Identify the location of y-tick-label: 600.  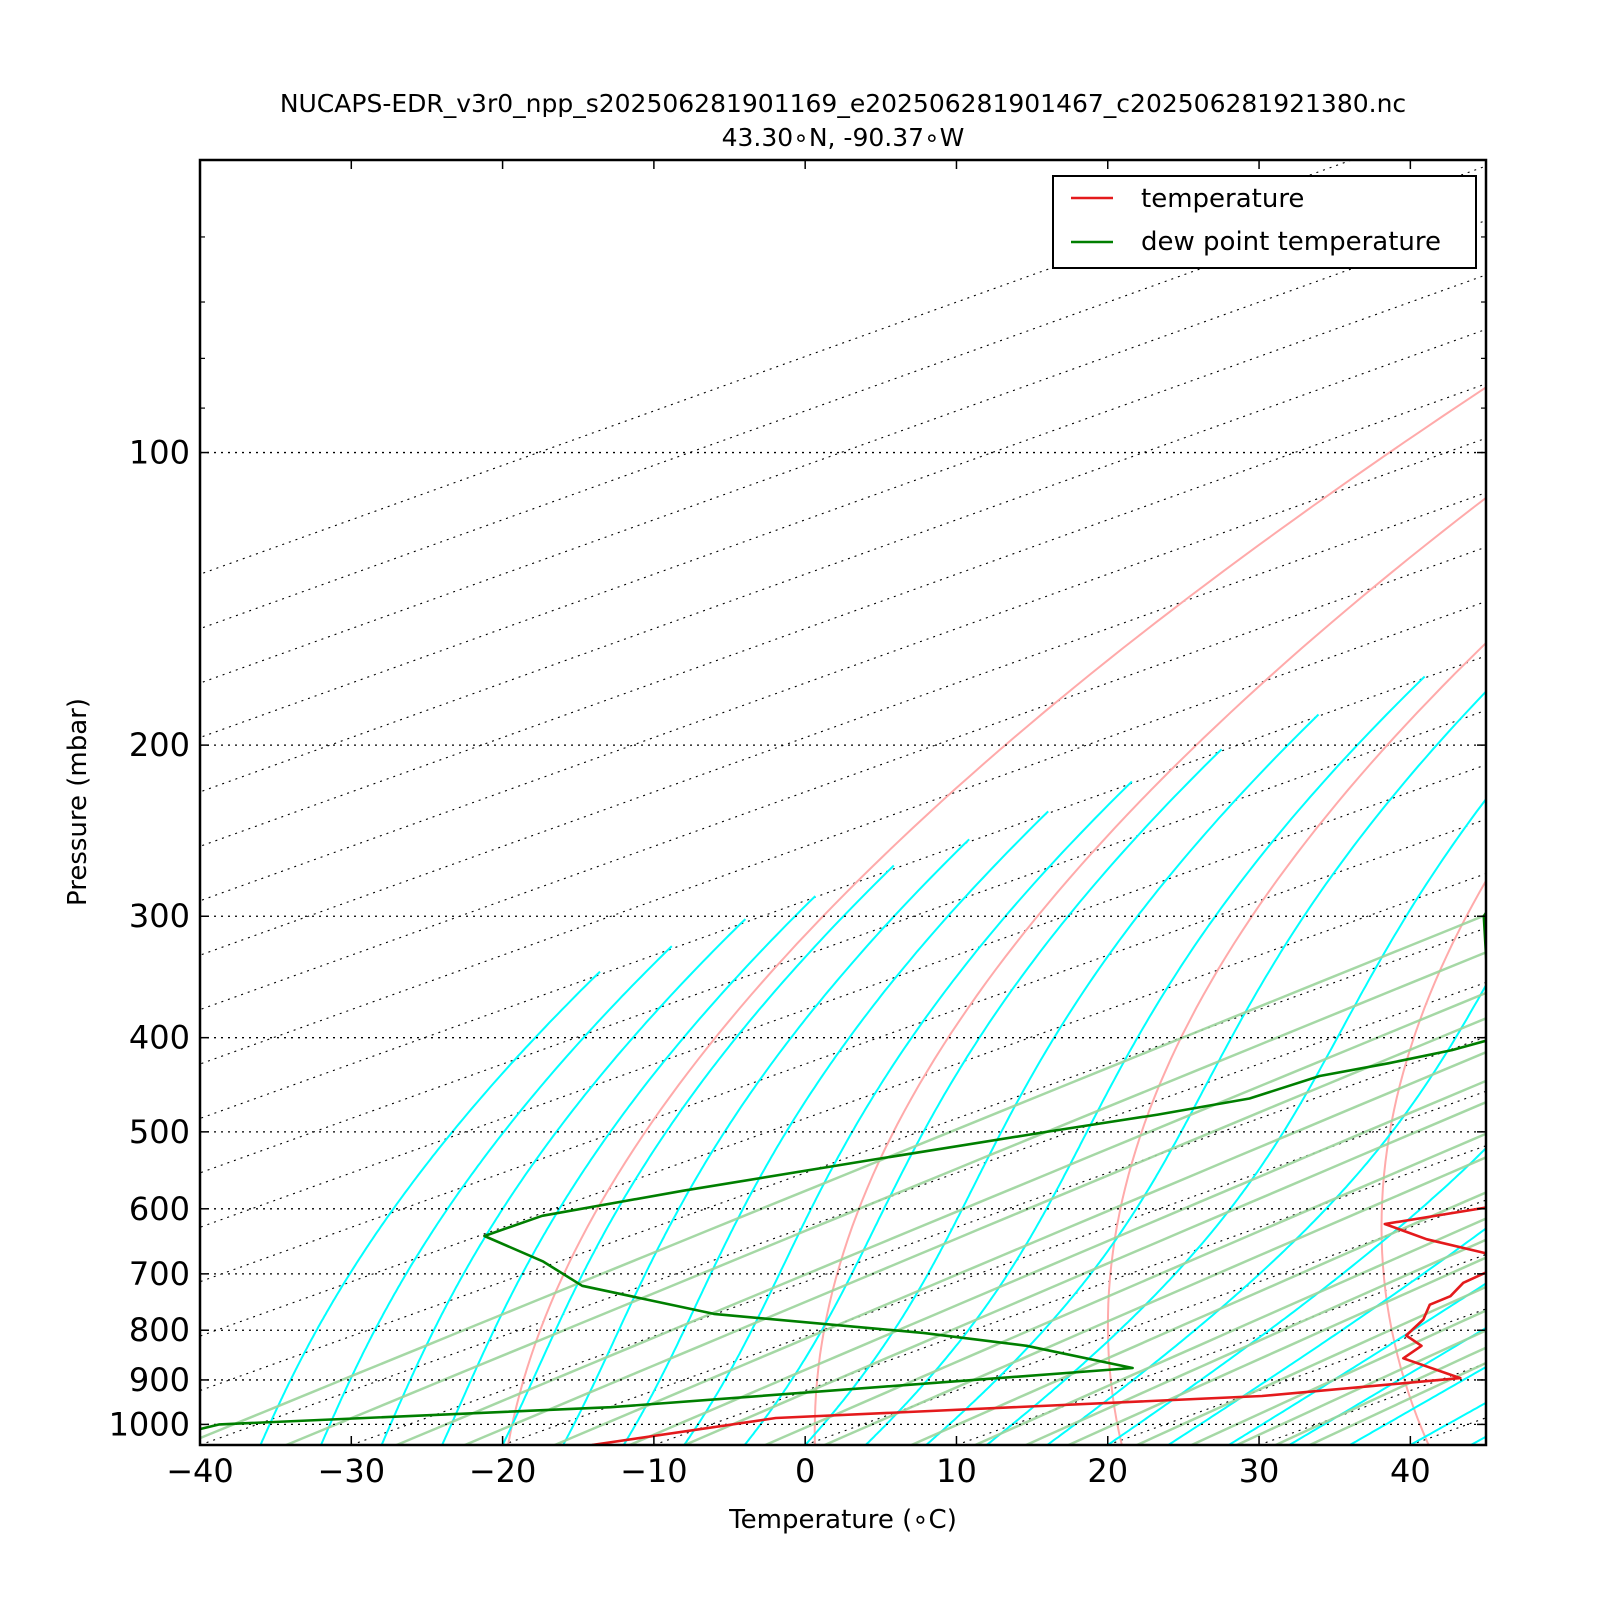
(159, 1209).